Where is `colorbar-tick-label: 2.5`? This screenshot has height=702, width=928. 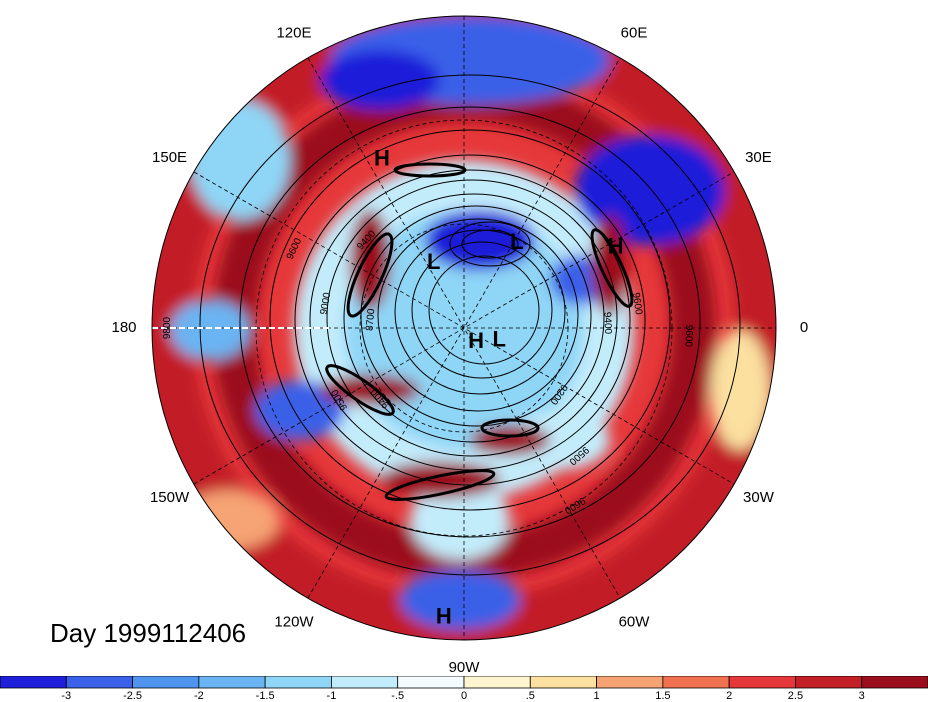 colorbar-tick-label: 2.5 is located at coordinates (795, 696).